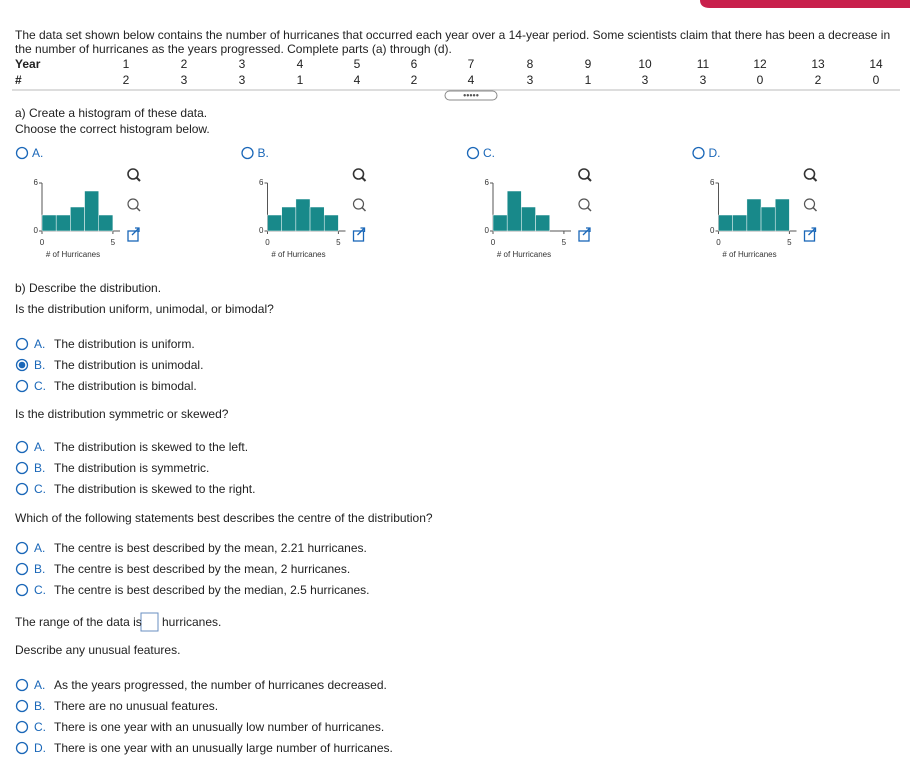 The width and height of the screenshot is (910, 769). What do you see at coordinates (471, 95) in the screenshot?
I see `expand-button` at bounding box center [471, 95].